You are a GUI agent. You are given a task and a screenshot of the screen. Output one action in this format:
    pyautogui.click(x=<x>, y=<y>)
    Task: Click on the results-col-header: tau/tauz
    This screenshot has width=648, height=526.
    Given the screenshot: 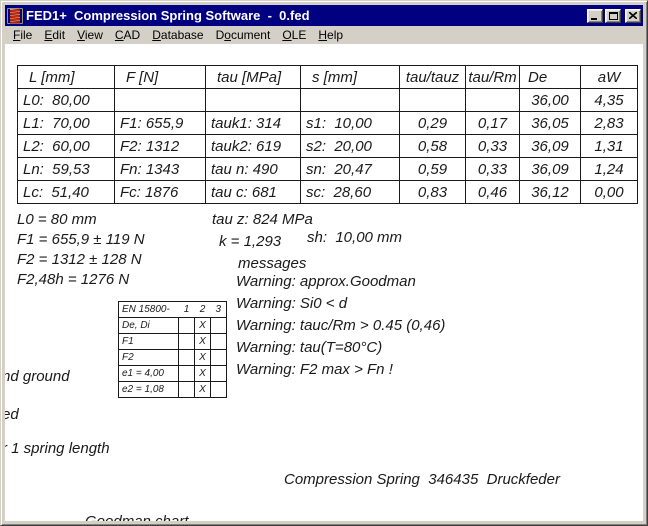 What is the action you would take?
    pyautogui.click(x=432, y=77)
    